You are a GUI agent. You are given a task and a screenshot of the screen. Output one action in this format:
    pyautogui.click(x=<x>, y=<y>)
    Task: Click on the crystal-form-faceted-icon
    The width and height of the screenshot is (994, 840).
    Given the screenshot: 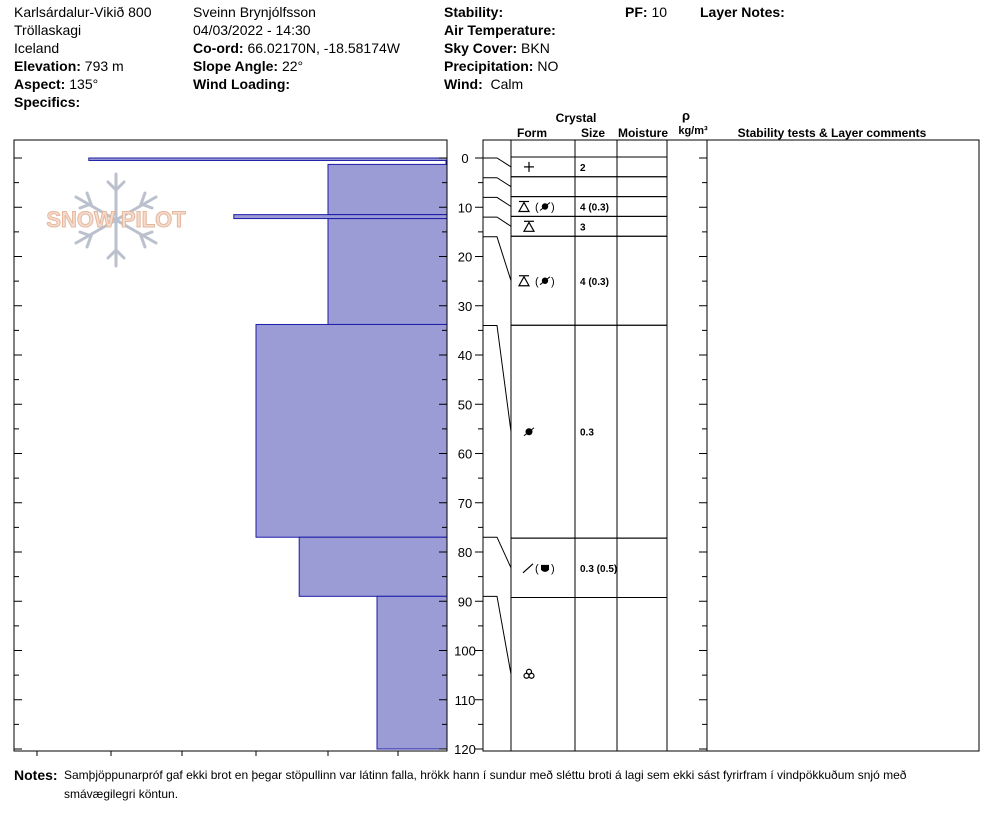 What is the action you would take?
    pyautogui.click(x=529, y=226)
    